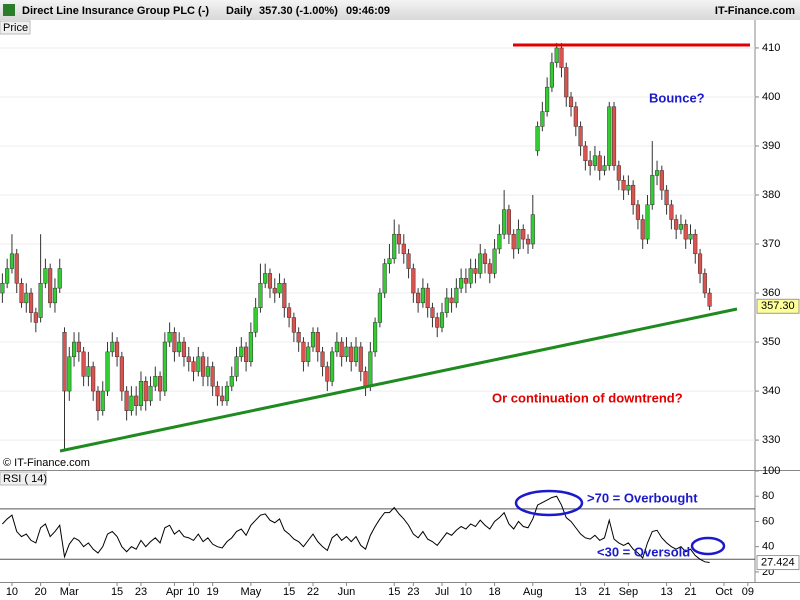 This screenshot has height=600, width=800. What do you see at coordinates (533, 592) in the screenshot?
I see `x-tick-label: Aug` at bounding box center [533, 592].